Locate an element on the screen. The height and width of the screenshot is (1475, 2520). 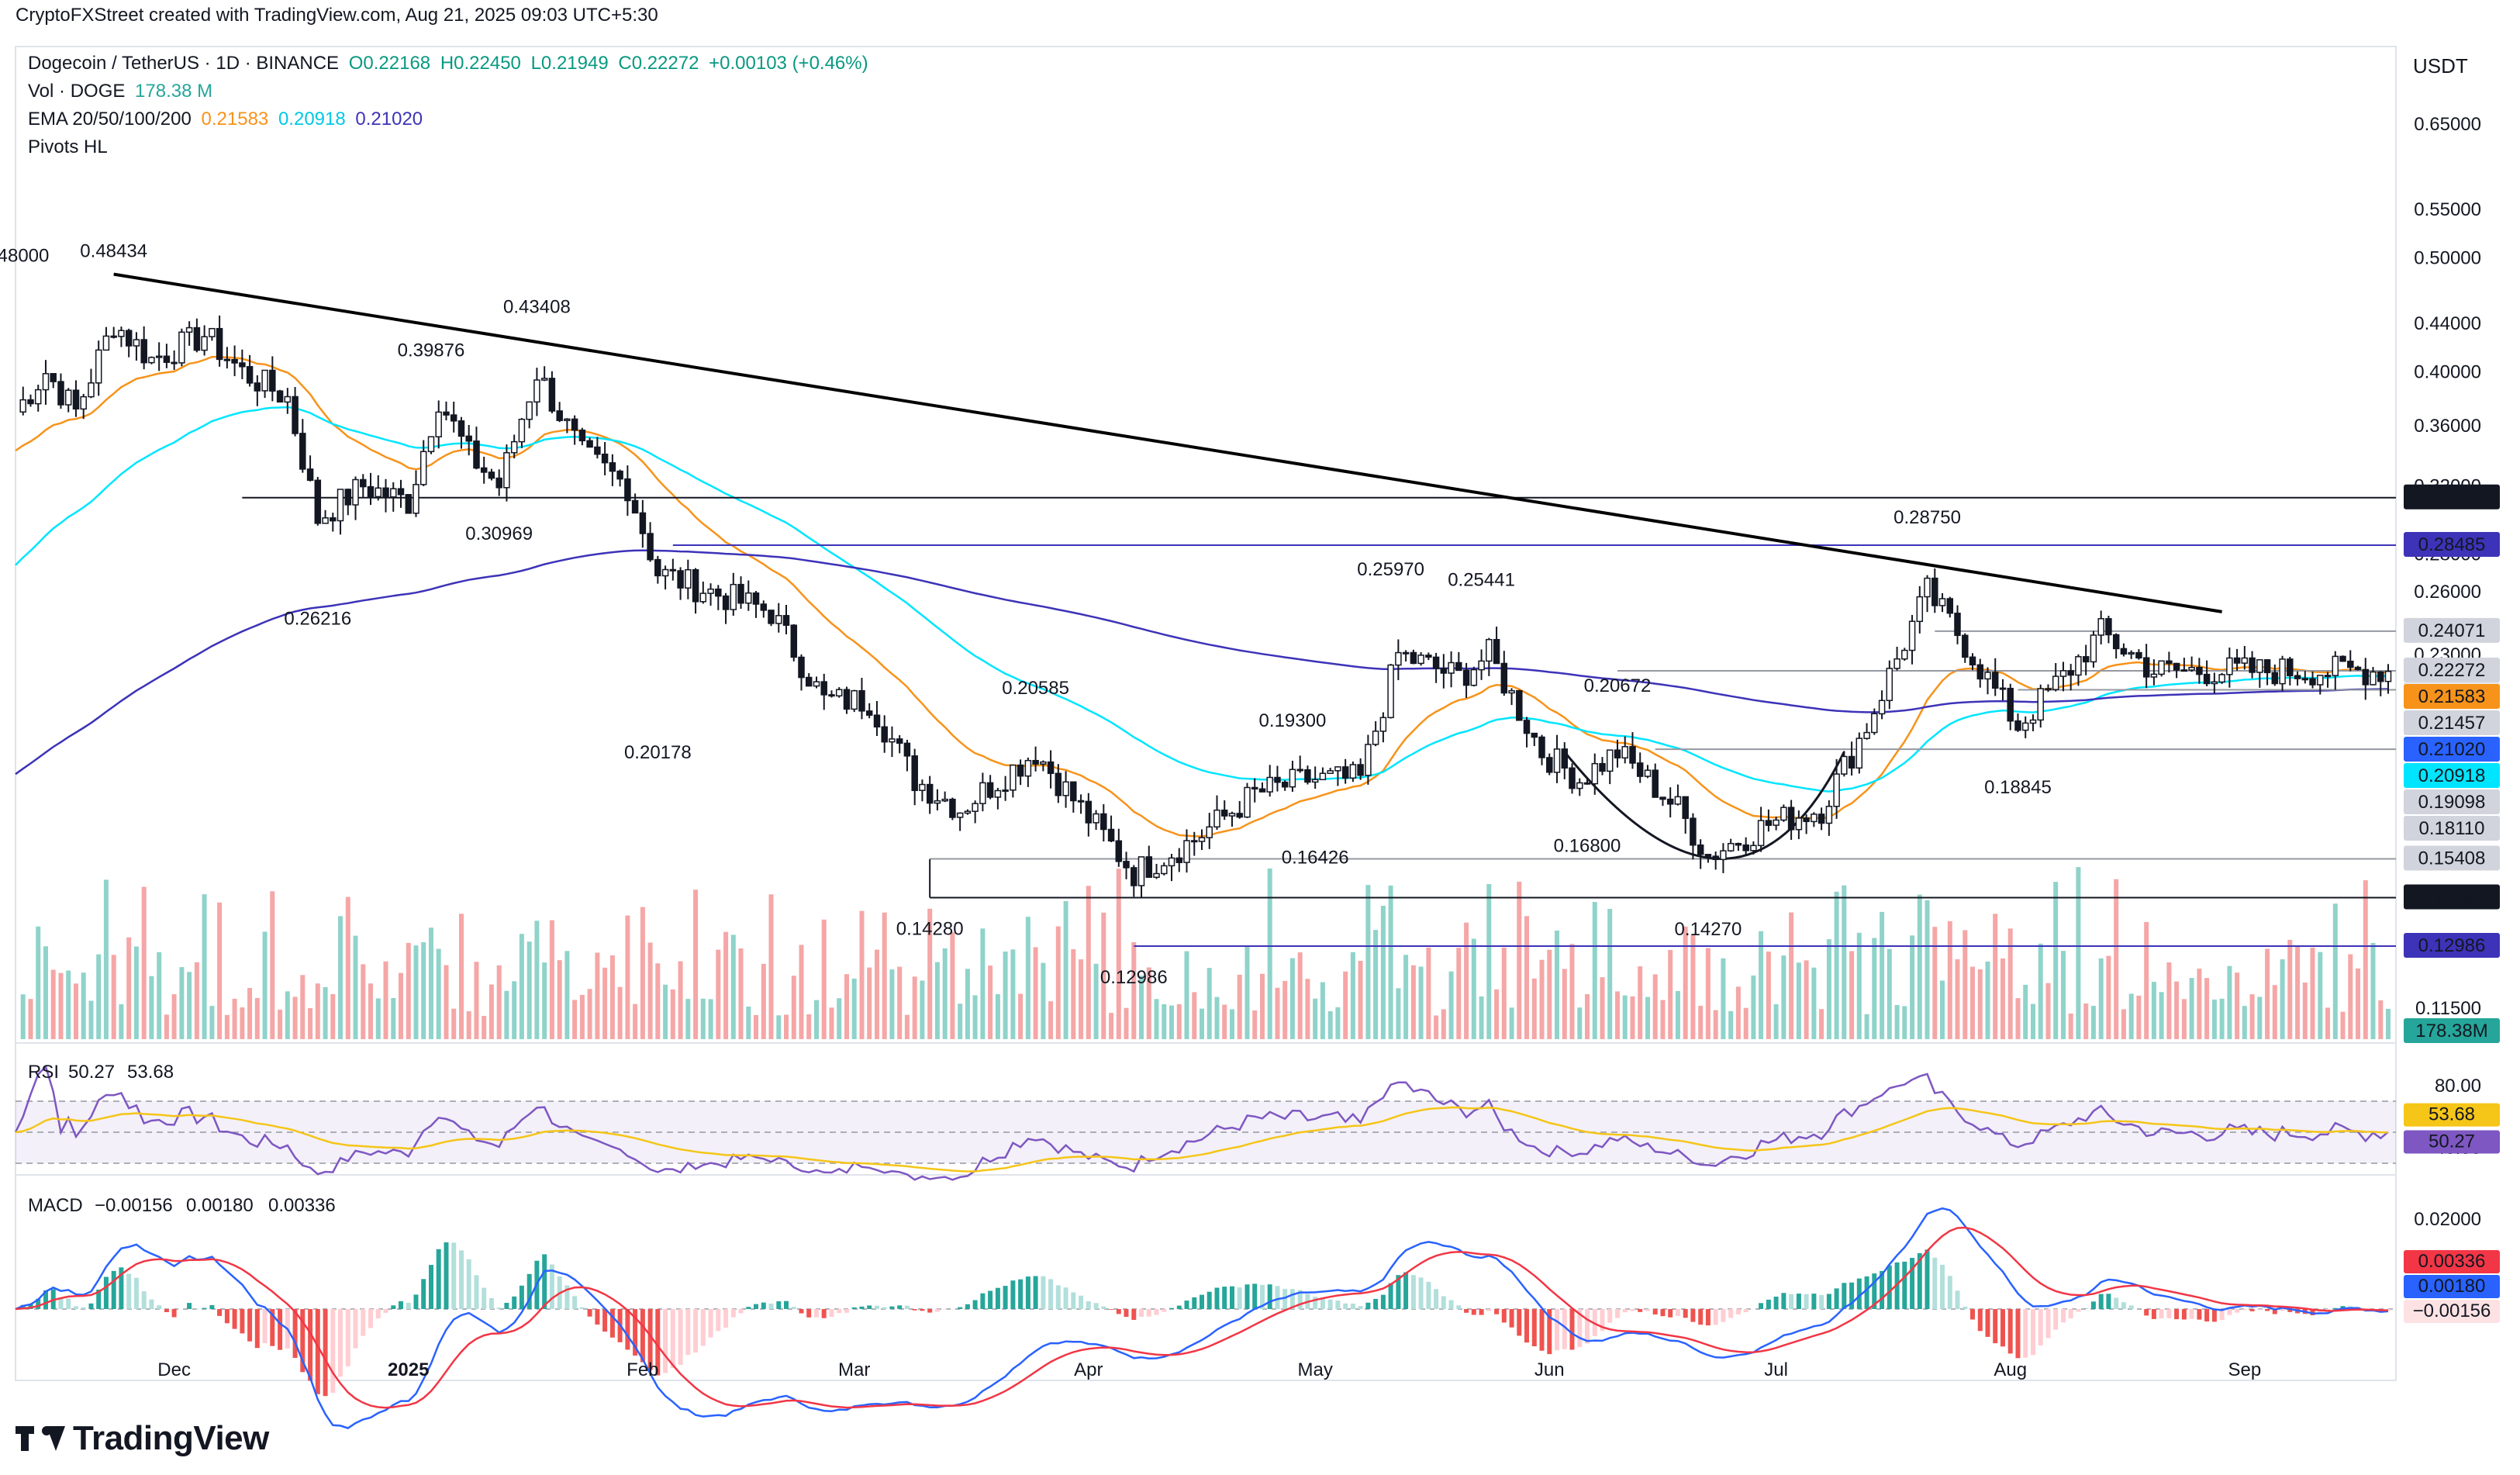
price-tag: 0.28485 is located at coordinates (2452, 544).